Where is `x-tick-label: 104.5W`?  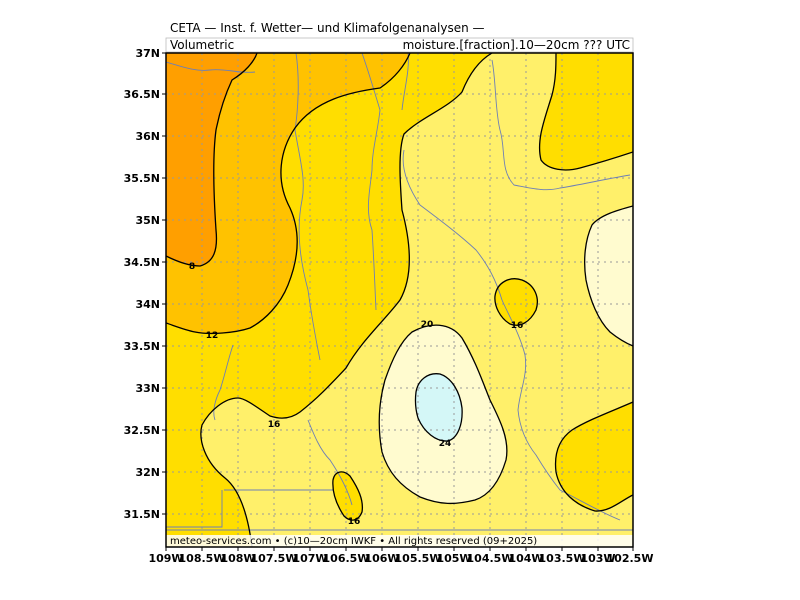
x-tick-label: 104.5W is located at coordinates (490, 558).